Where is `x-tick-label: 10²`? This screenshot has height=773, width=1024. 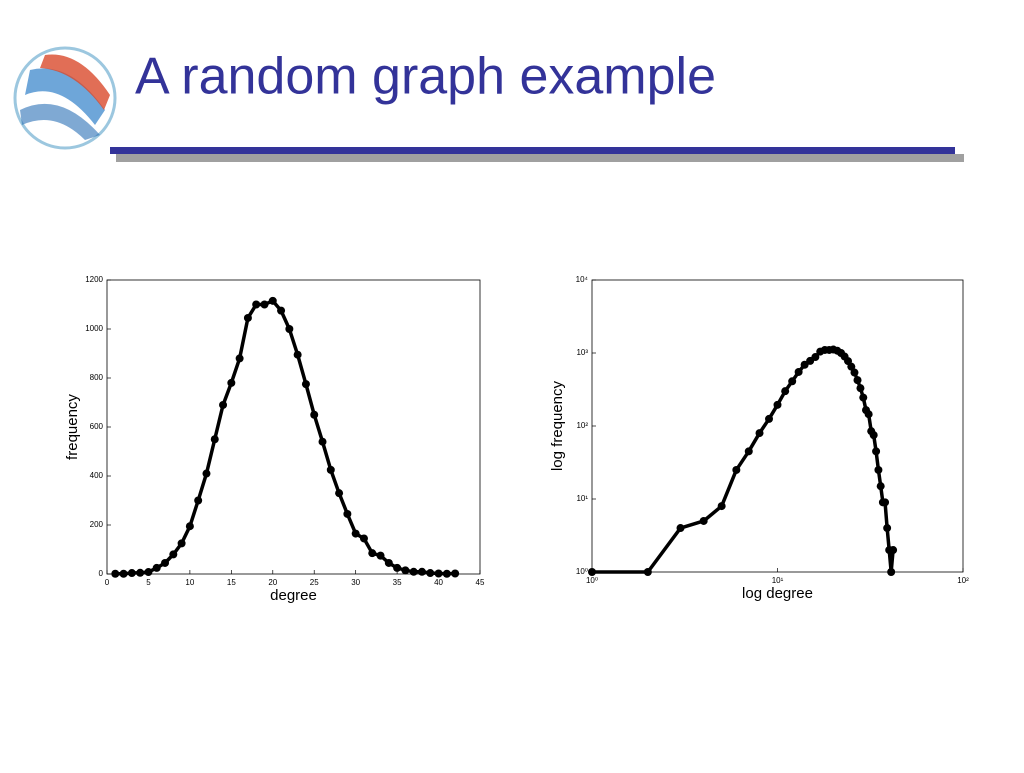 x-tick-label: 10² is located at coordinates (963, 580).